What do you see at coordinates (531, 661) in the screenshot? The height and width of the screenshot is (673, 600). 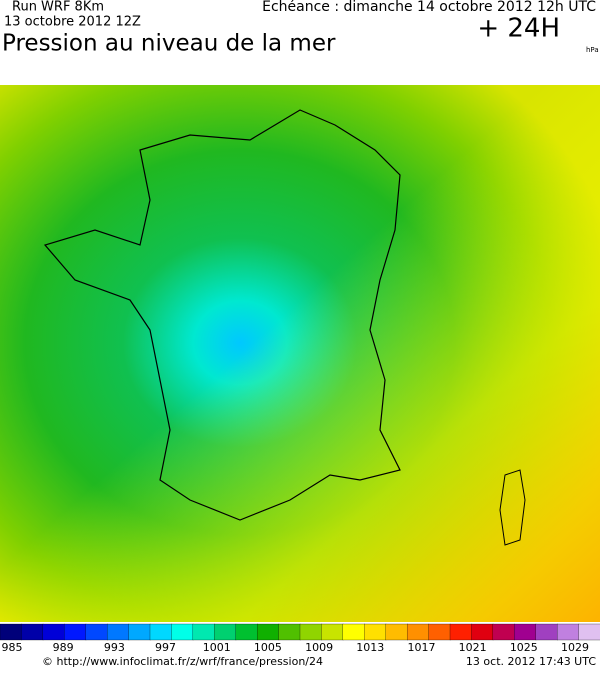 I see `timestamp: 13 oct. 2012 17:43 UTC` at bounding box center [531, 661].